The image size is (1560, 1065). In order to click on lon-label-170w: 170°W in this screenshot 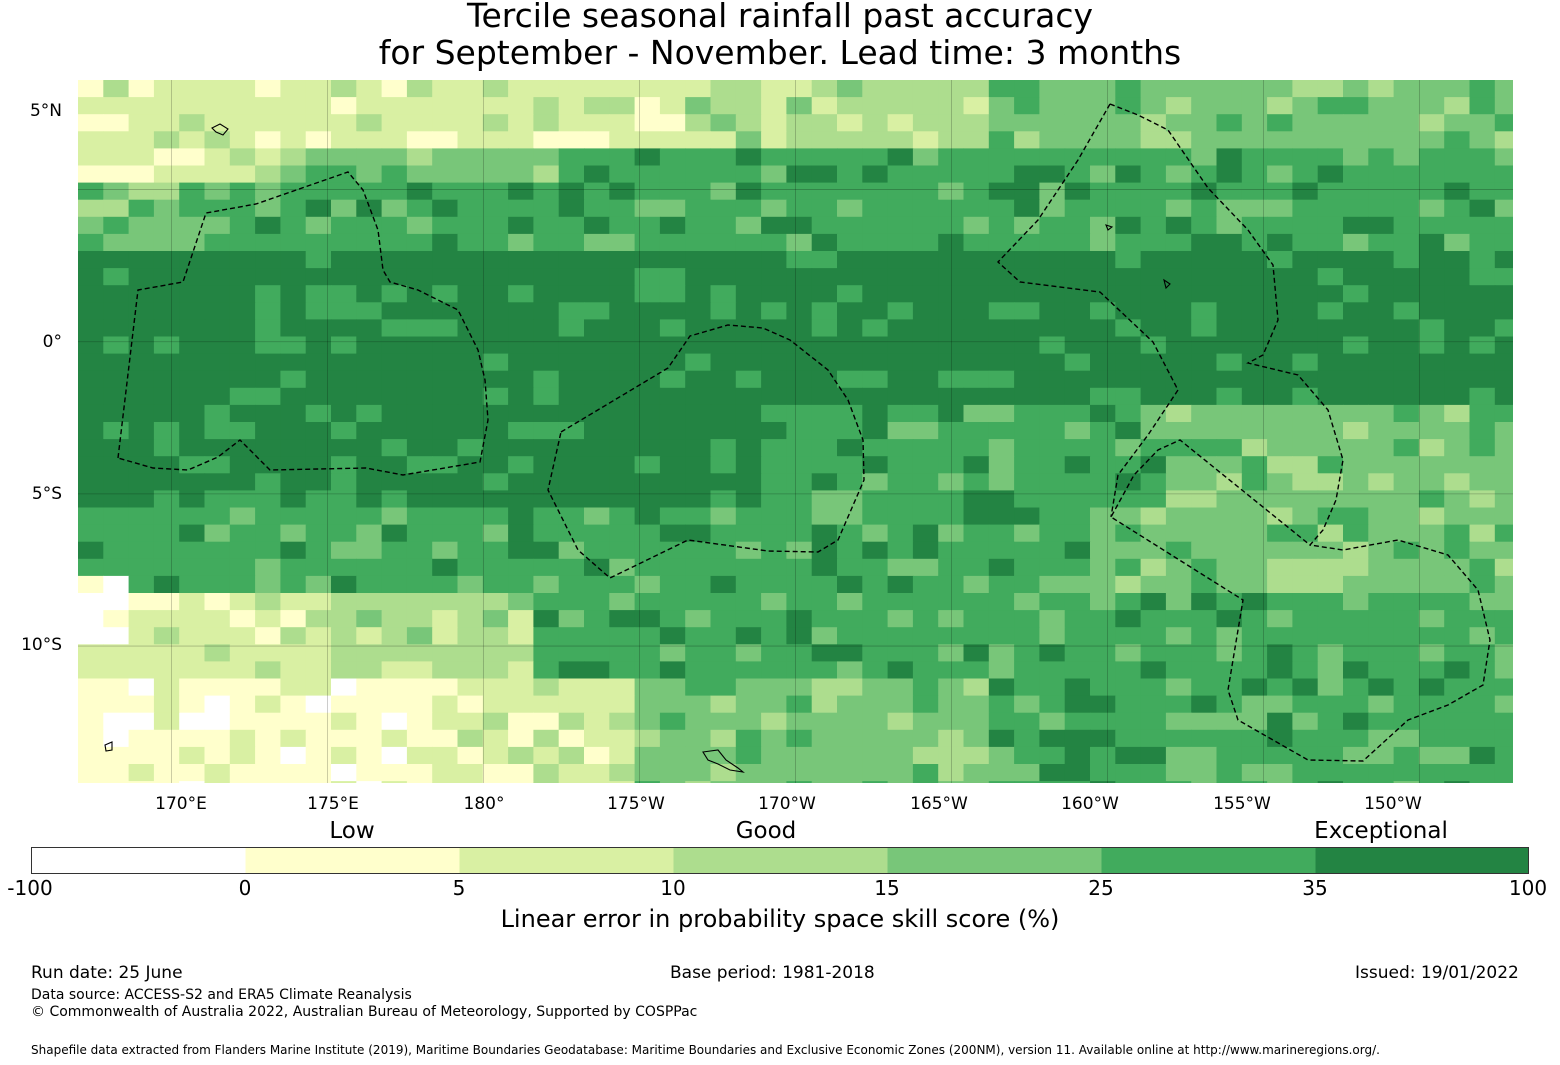, I will do `click(787, 804)`.